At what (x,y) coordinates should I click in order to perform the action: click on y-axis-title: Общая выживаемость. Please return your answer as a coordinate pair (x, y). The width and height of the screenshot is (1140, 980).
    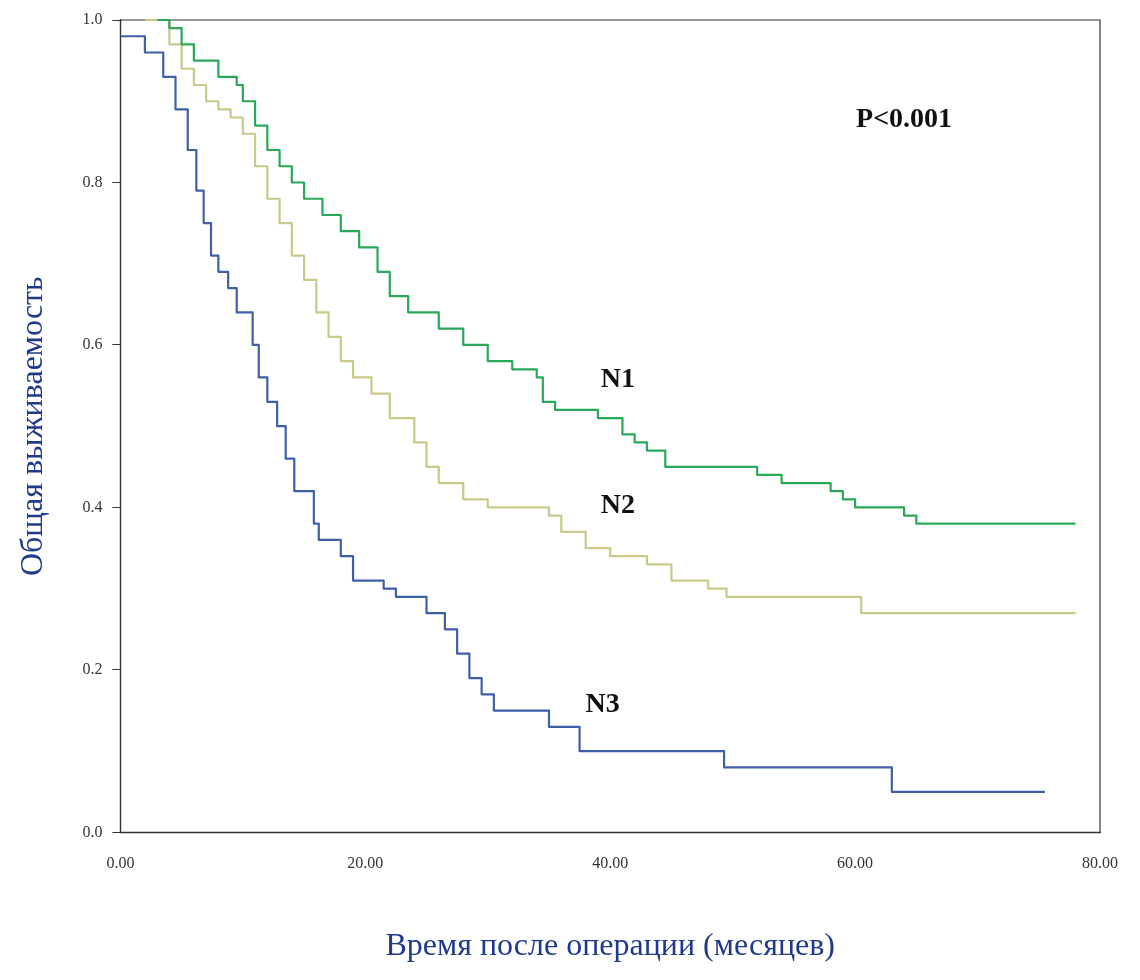
    Looking at the image, I should click on (30, 426).